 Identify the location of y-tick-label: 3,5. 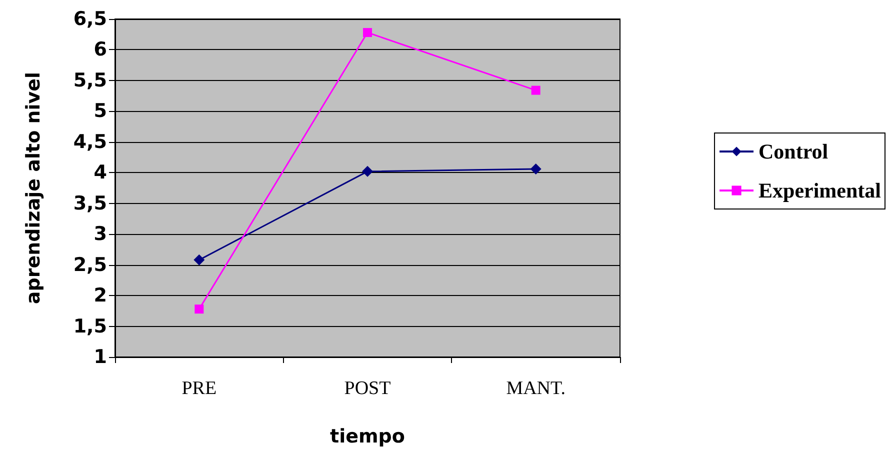
(90, 203).